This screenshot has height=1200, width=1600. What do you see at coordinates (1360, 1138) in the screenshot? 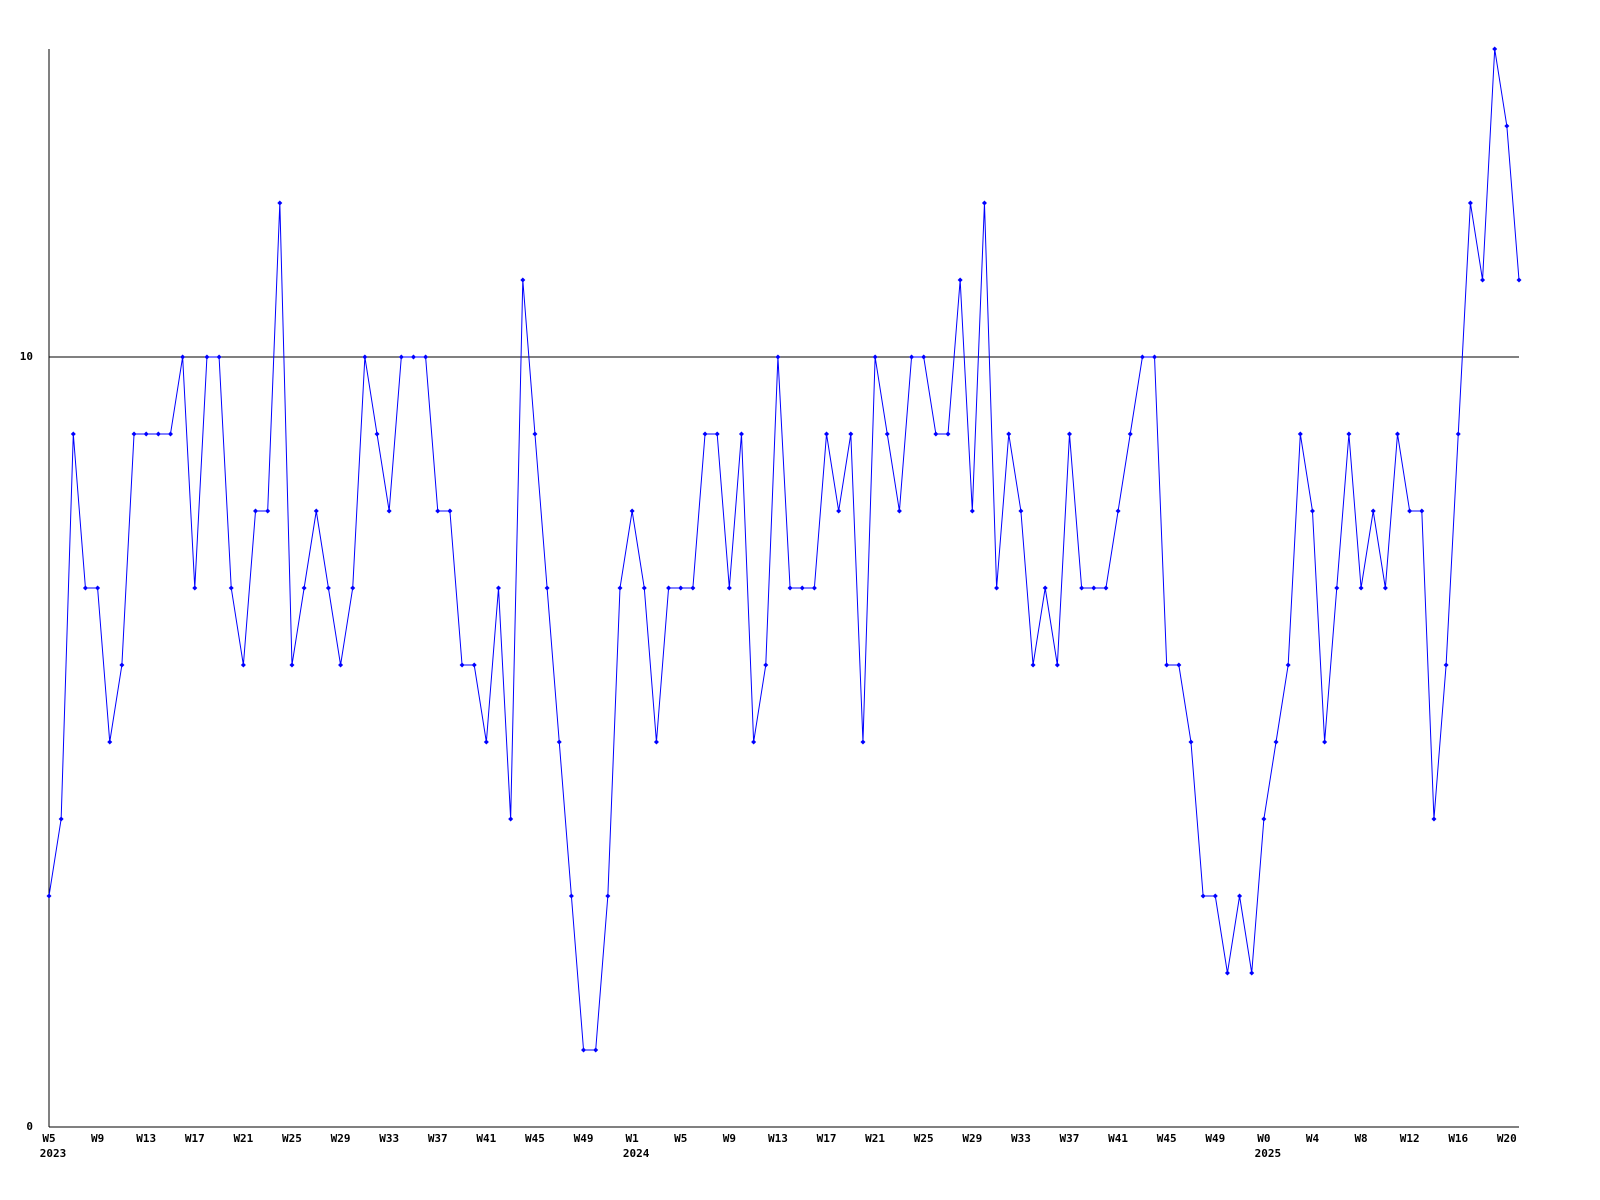
I see `x-tick-label: W8` at bounding box center [1360, 1138].